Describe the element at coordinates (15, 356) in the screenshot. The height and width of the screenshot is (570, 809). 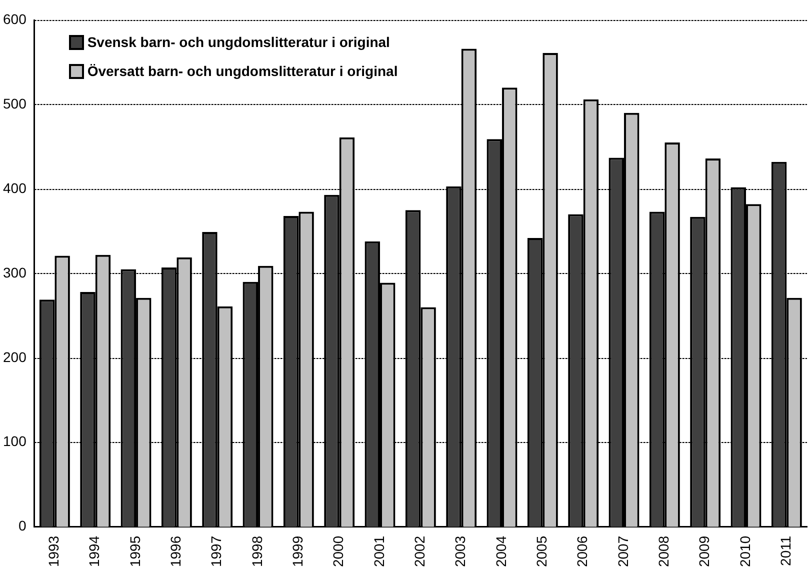
I see `y-tick-label: 200` at that location.